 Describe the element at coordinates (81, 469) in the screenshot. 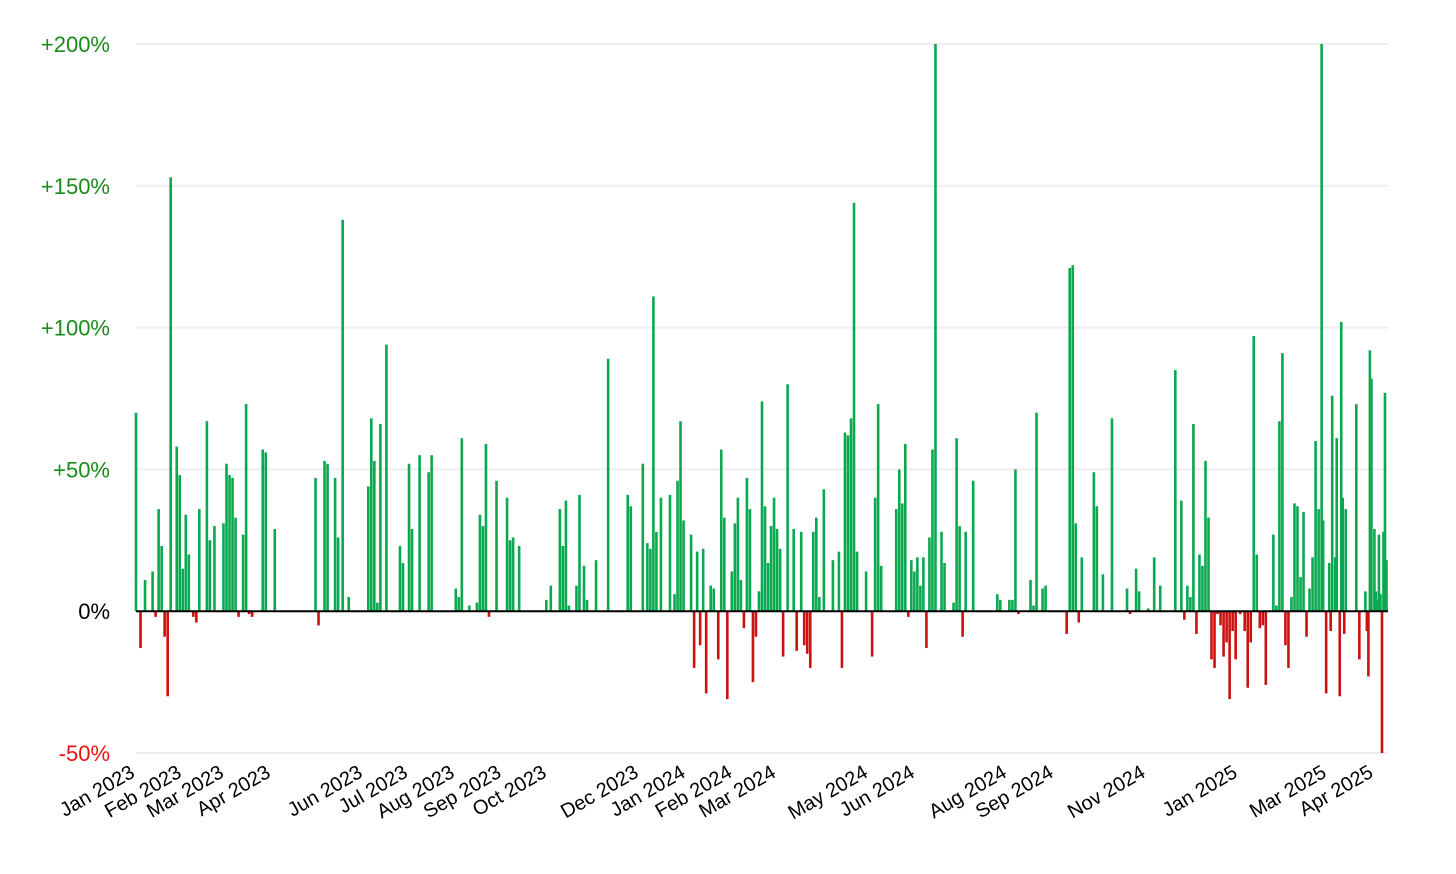

I see `y-tick-label: +50%` at that location.